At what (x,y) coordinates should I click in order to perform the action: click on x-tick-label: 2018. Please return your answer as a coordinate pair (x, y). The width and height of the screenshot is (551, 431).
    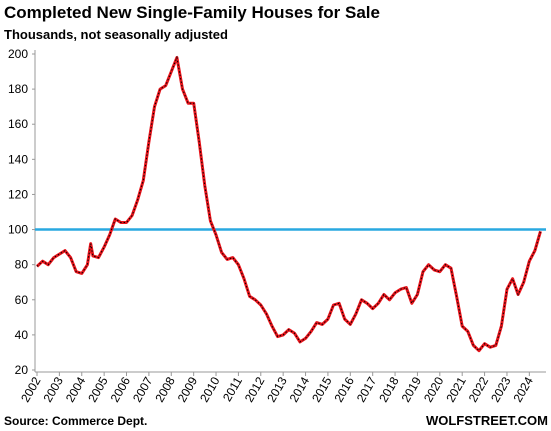
    Looking at the image, I should click on (389, 389).